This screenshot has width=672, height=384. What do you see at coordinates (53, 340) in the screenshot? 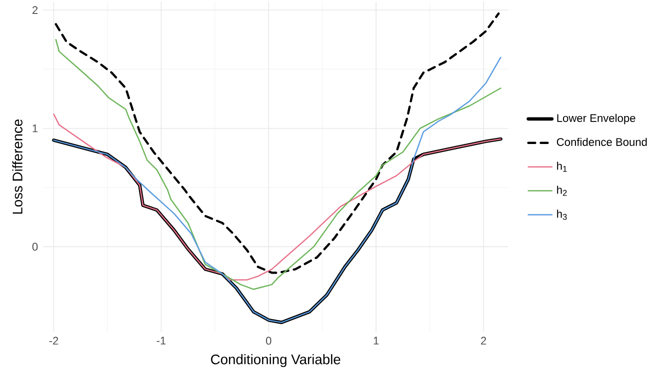
I see `x-tick-label: -2` at bounding box center [53, 340].